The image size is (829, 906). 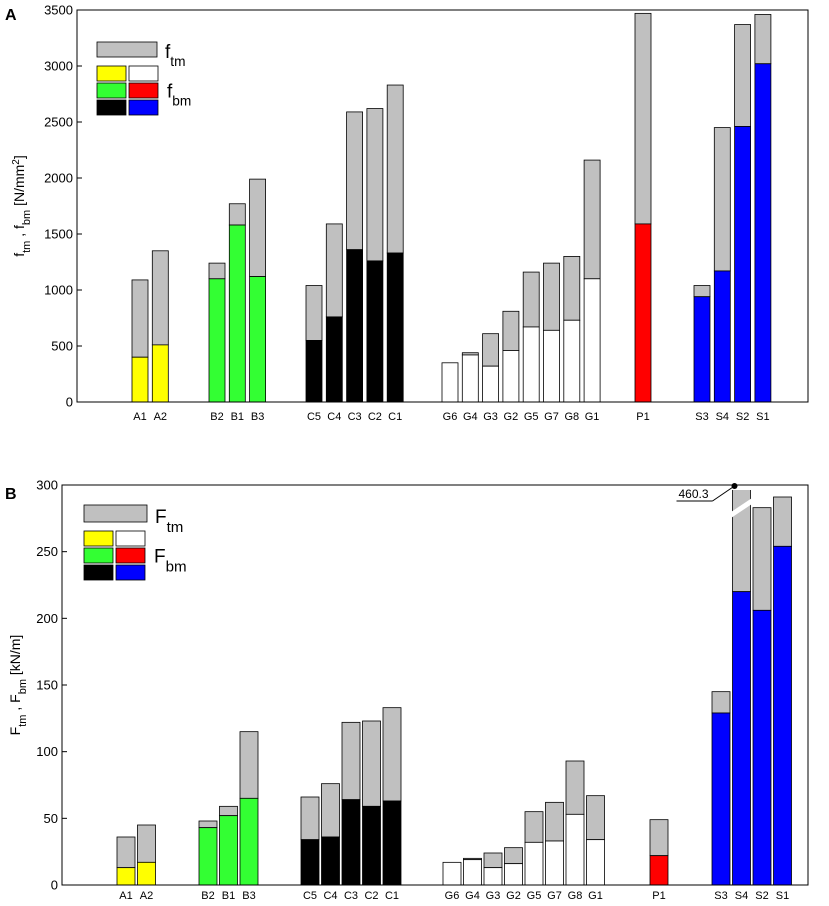 What do you see at coordinates (47, 485) in the screenshot?
I see `y-tick-label: 300` at bounding box center [47, 485].